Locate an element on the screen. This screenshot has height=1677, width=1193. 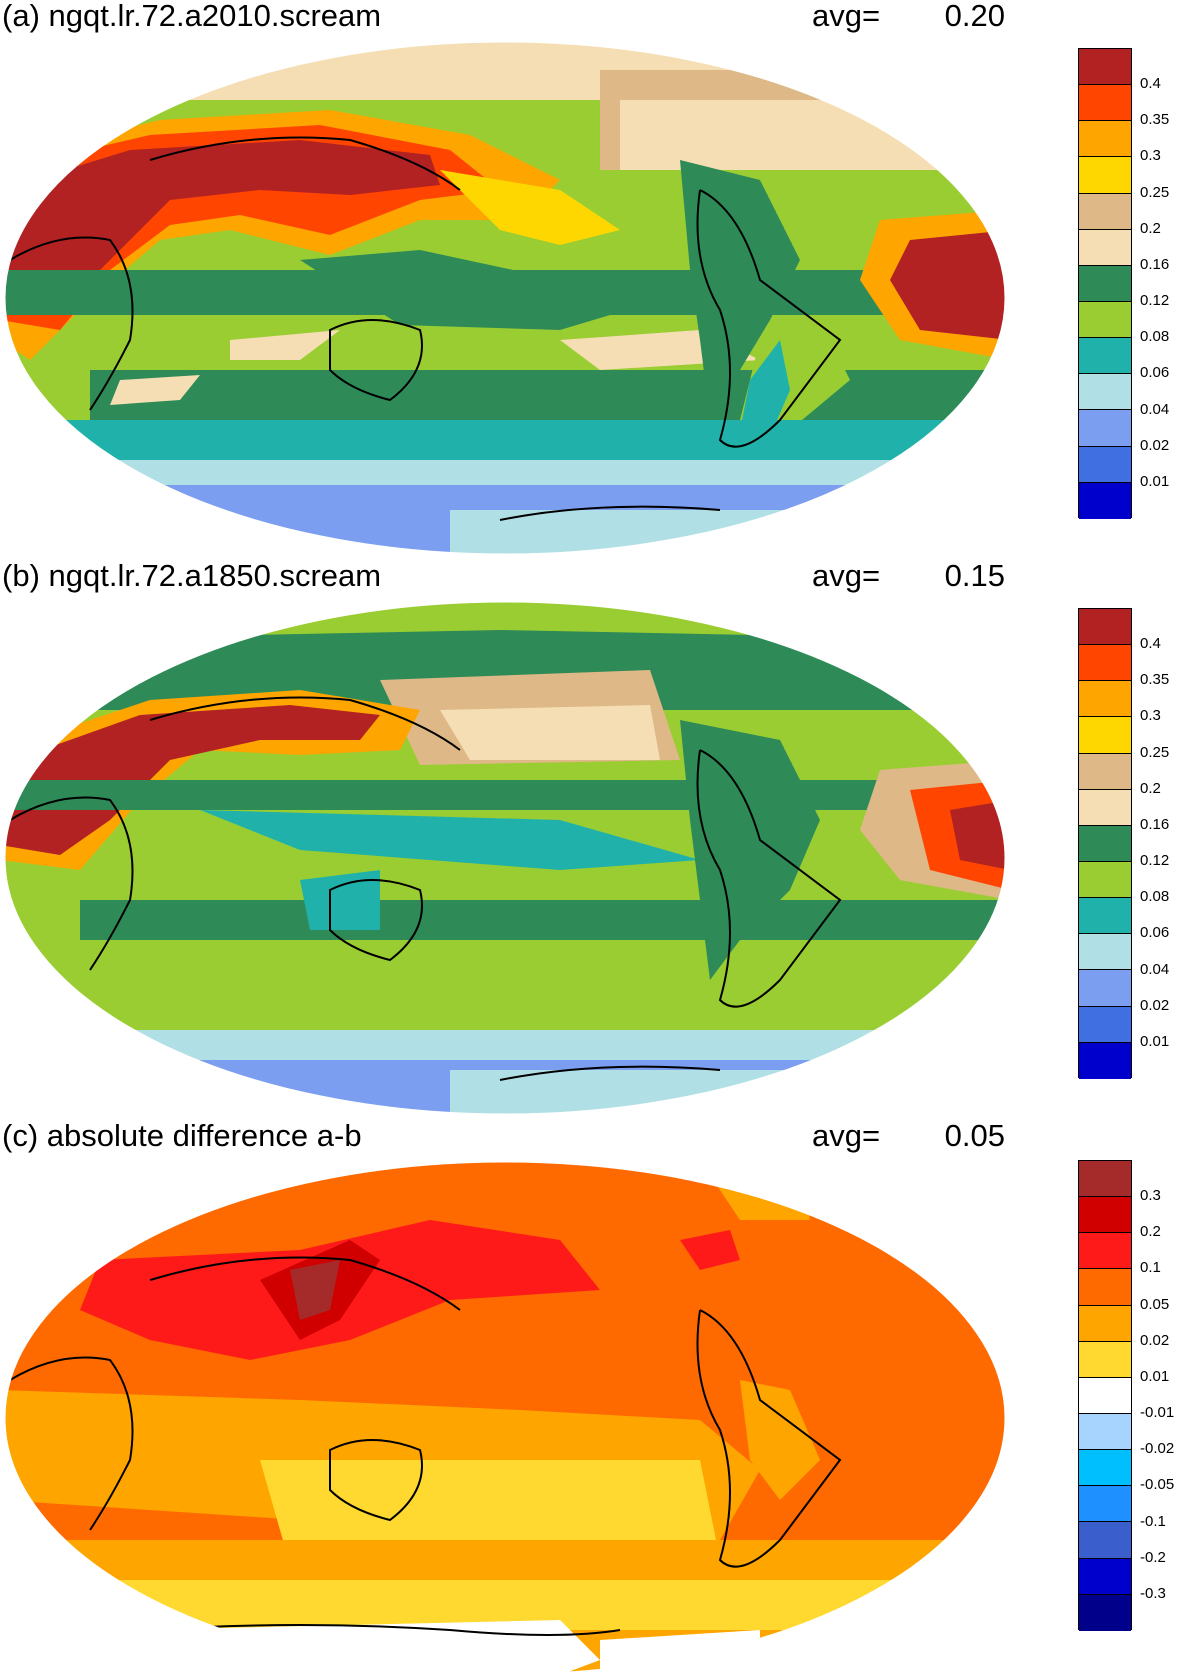
colorbar-label: -0.3 is located at coordinates (1153, 1593).